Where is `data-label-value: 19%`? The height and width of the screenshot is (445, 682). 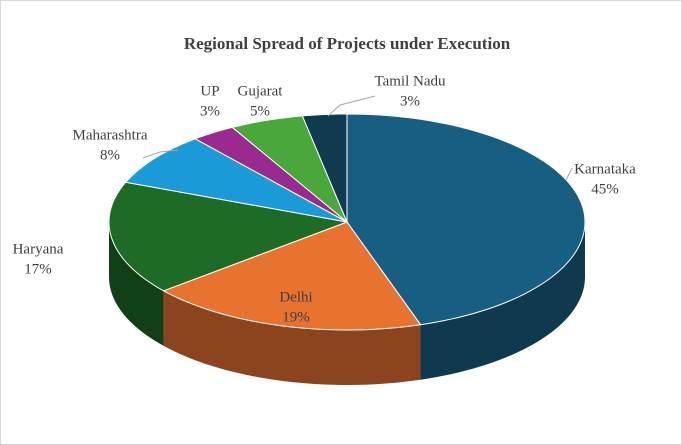 data-label-value: 19% is located at coordinates (296, 317).